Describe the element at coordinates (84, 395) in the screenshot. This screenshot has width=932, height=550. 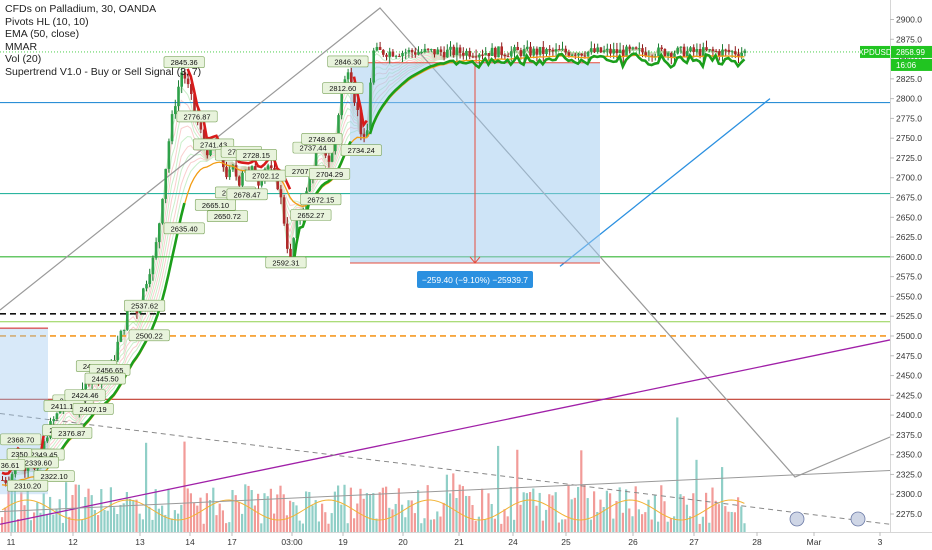
I see `pivot-label: 2424.46` at that location.